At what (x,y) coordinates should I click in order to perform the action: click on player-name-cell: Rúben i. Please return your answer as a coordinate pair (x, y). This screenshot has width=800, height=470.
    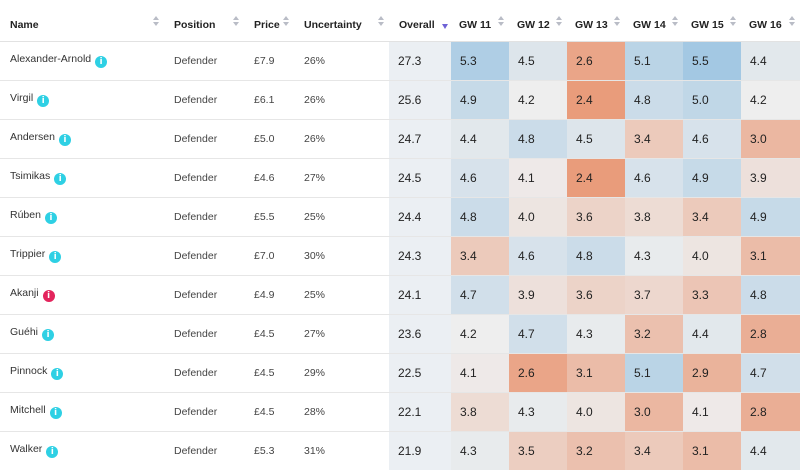
    Looking at the image, I should click on (82, 217).